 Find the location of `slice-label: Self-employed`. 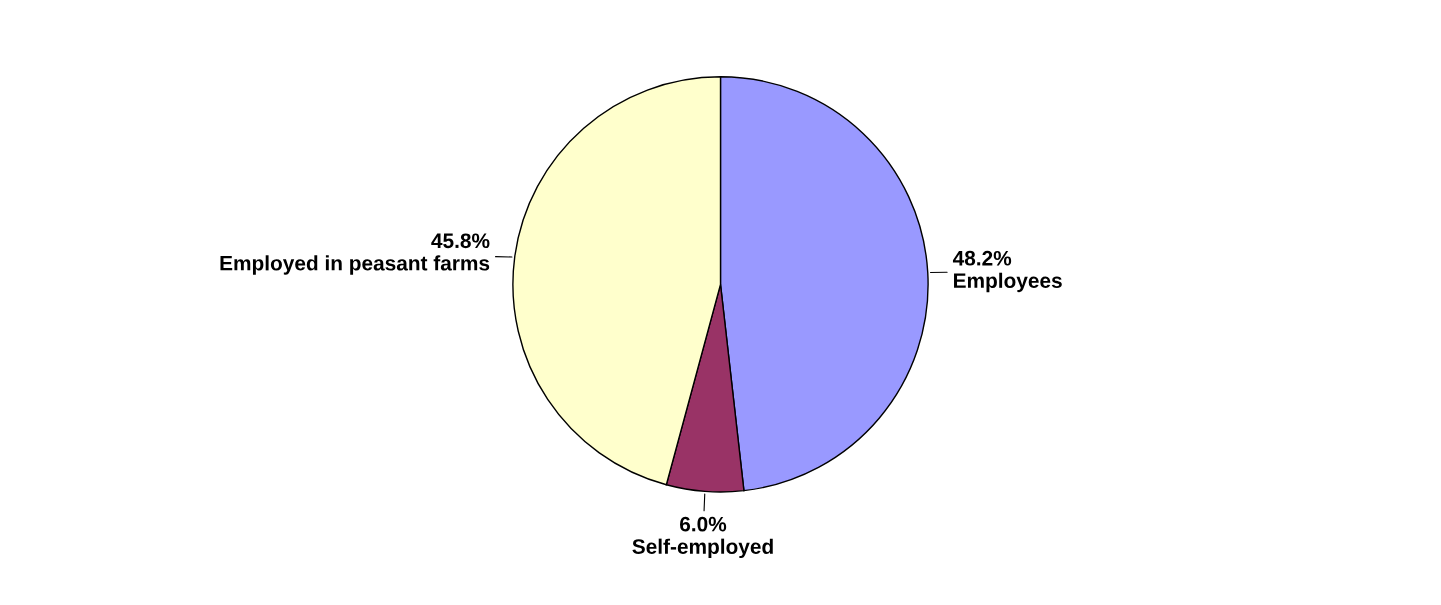

slice-label: Self-employed is located at coordinates (702, 548).